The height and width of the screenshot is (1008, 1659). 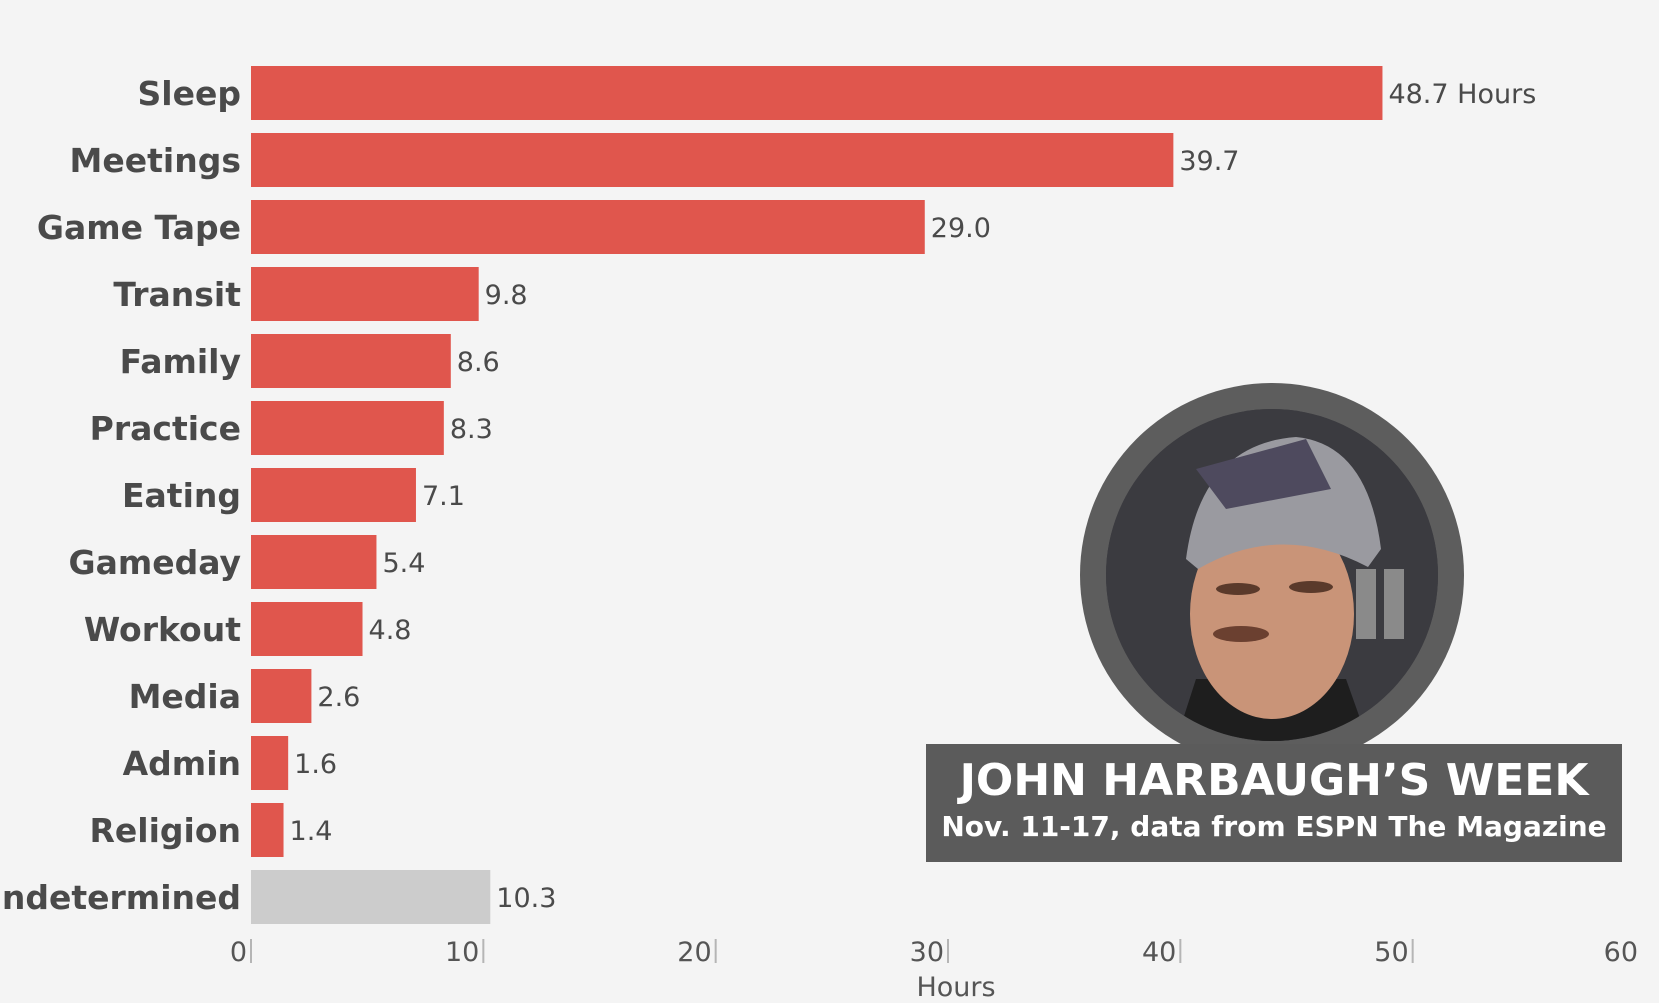 What do you see at coordinates (182, 763) in the screenshot?
I see `category-label-admin: Admin` at bounding box center [182, 763].